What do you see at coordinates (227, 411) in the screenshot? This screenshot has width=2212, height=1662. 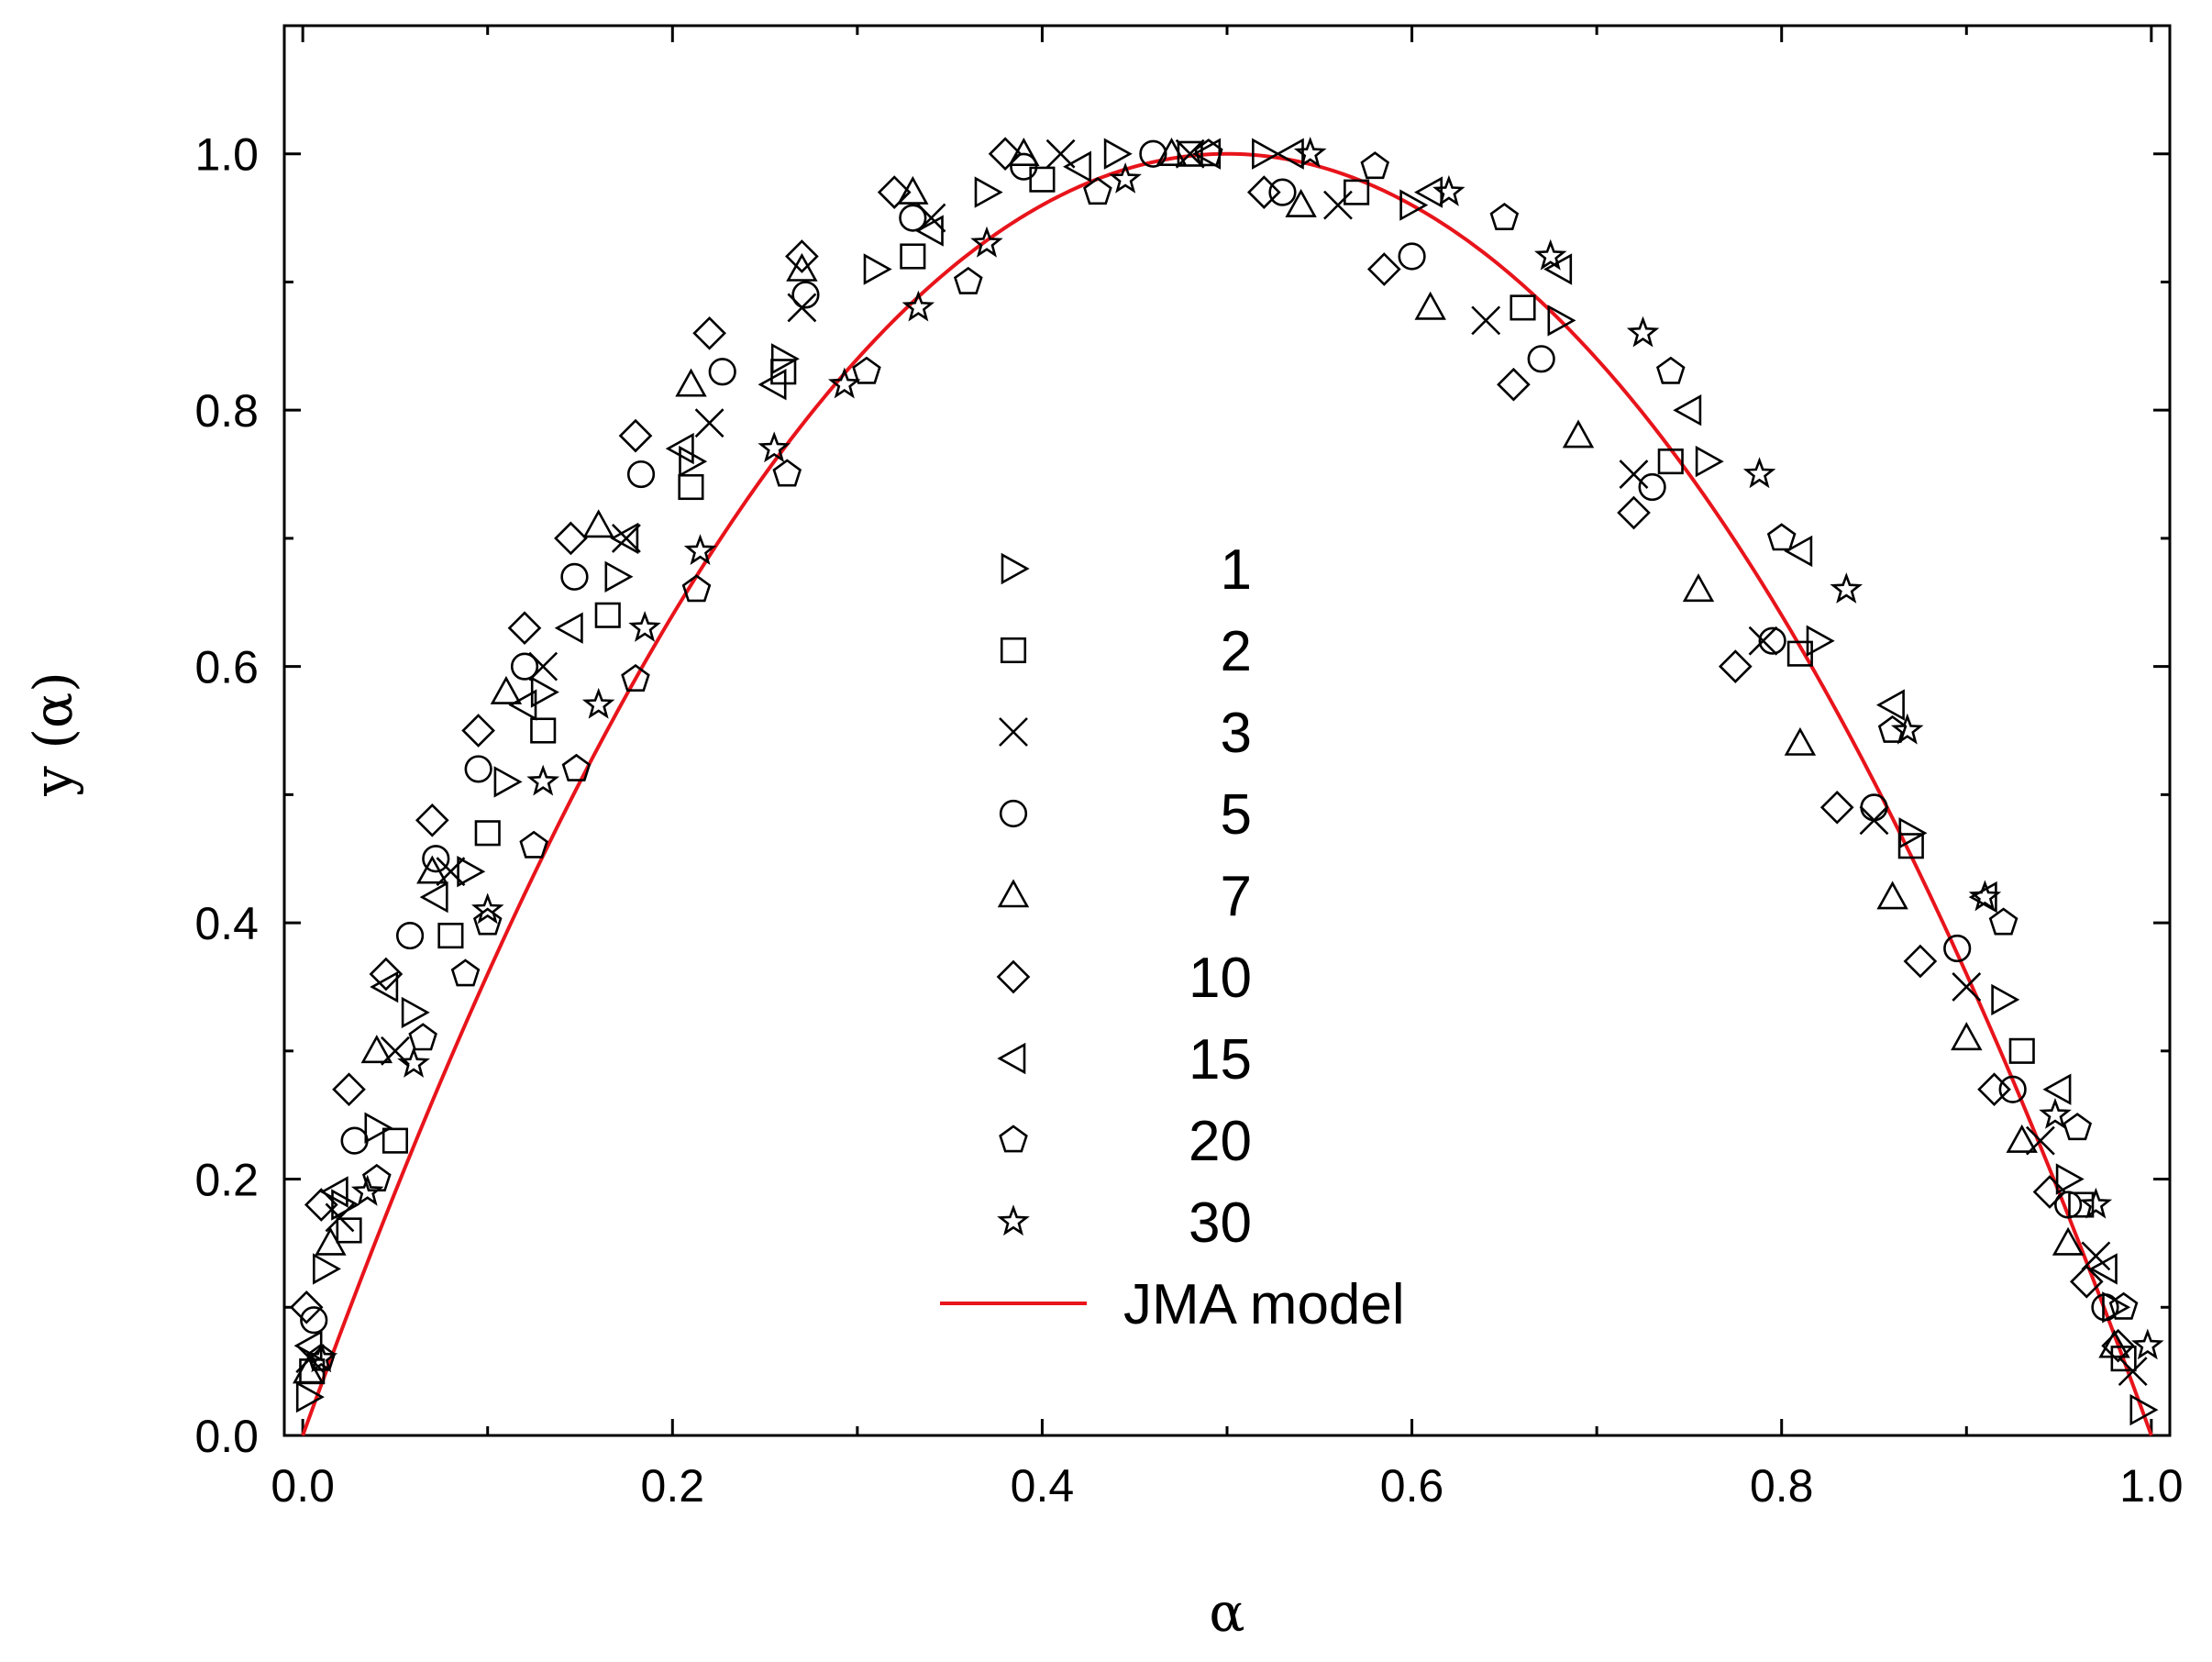 I see `y-tick-label: 0.8` at bounding box center [227, 411].